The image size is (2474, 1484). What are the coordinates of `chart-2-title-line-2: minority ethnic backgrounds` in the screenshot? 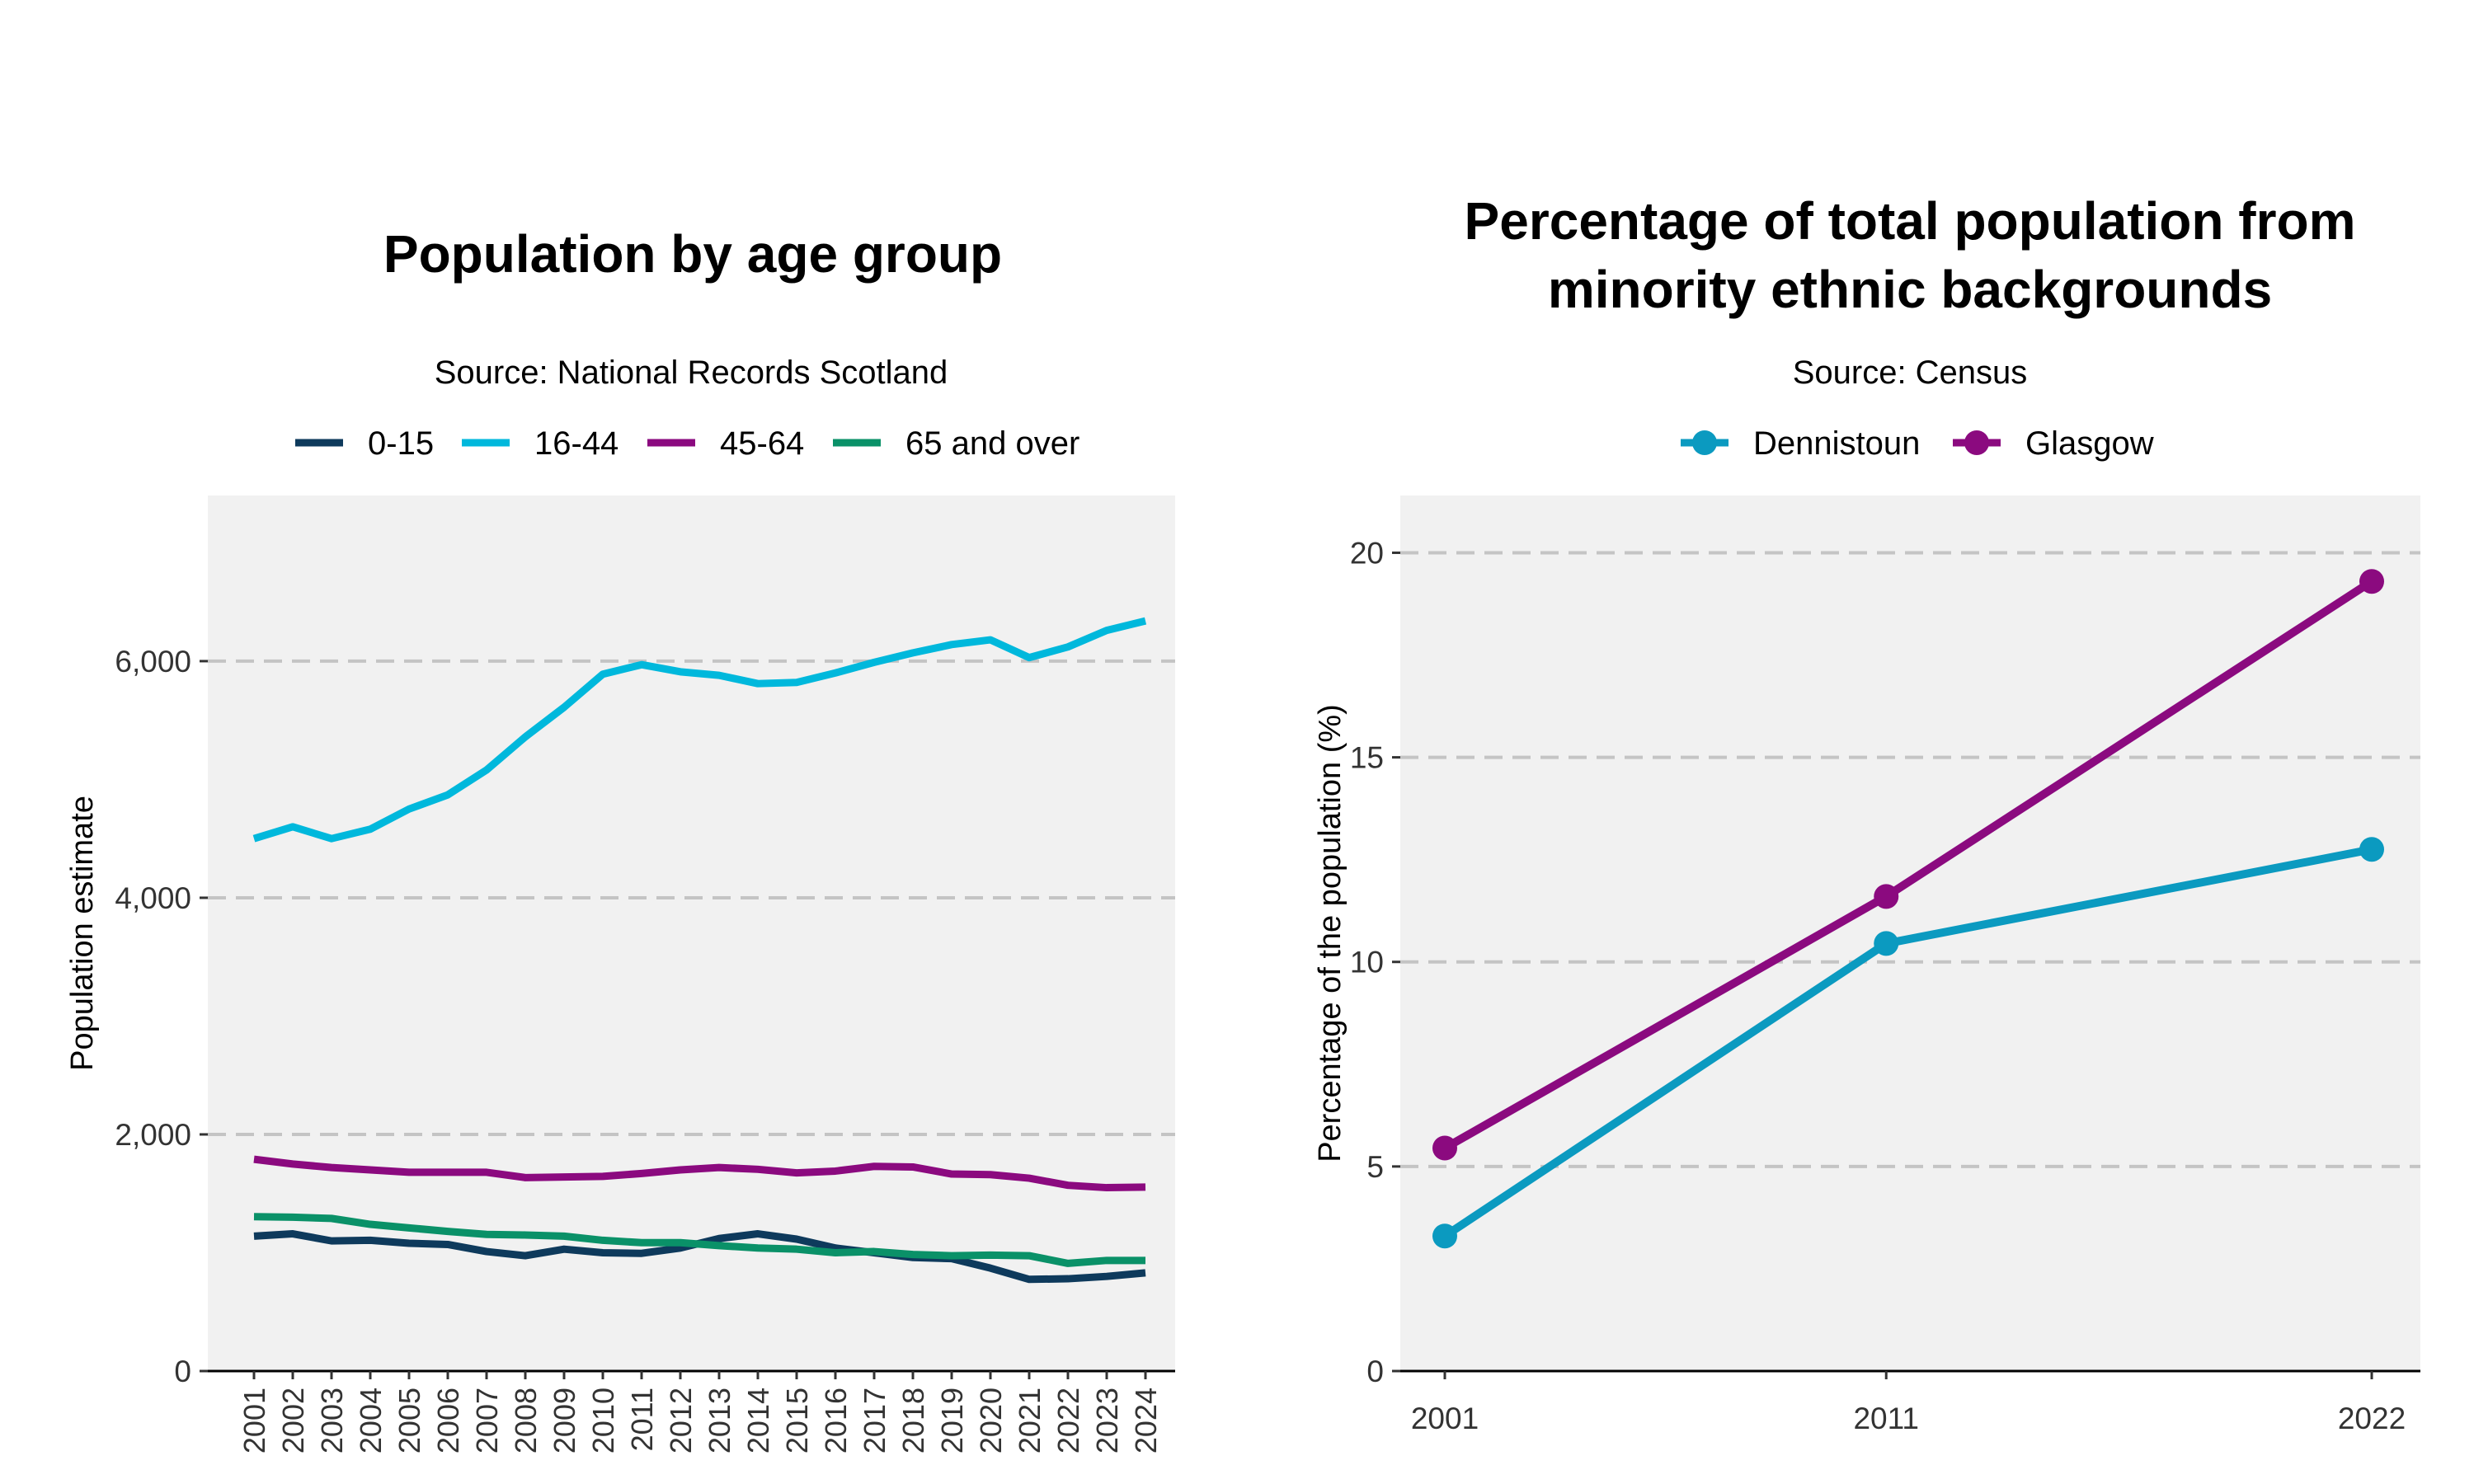 It's located at (1910, 289).